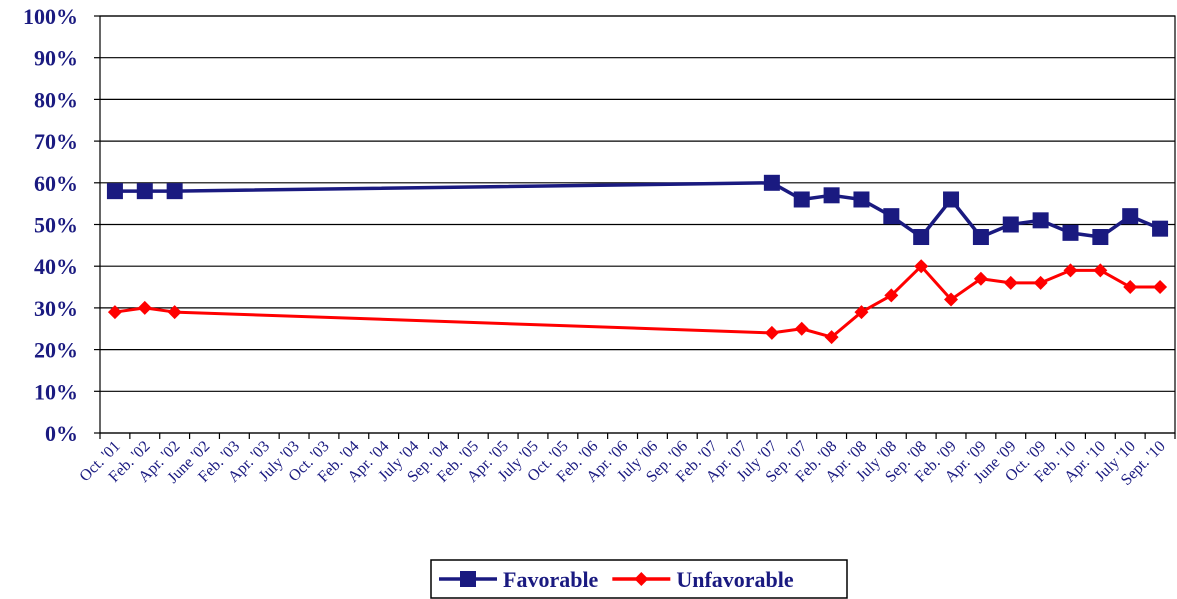 The image size is (1177, 599). I want to click on y-axis-ticks: 0% 10% 20% 30% 40% 50% 60% 70% 80% 90% 100%, so click(50, 225).